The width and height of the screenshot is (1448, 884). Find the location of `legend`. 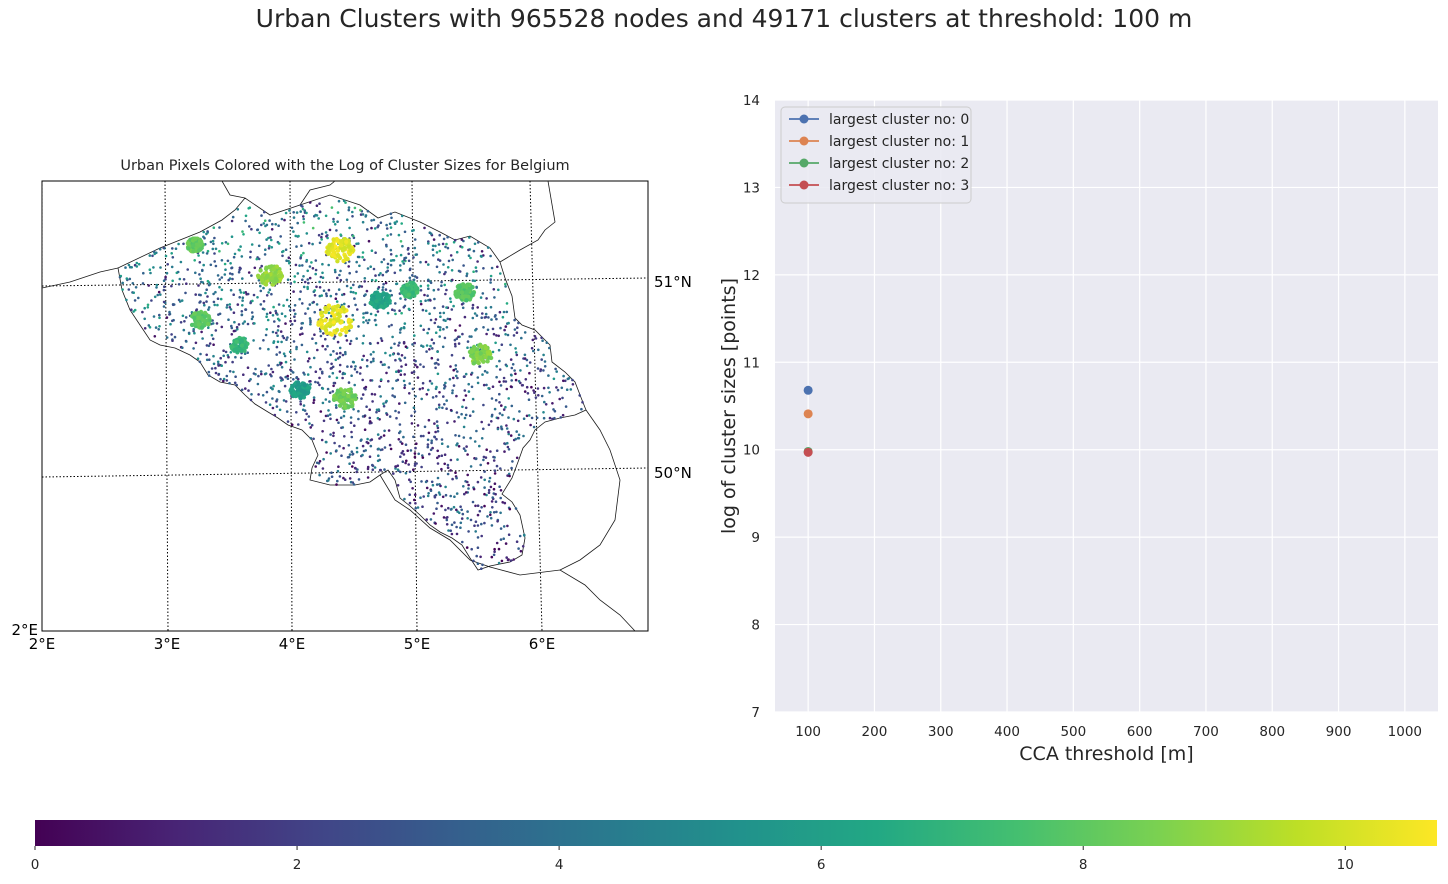

legend is located at coordinates (876, 155).